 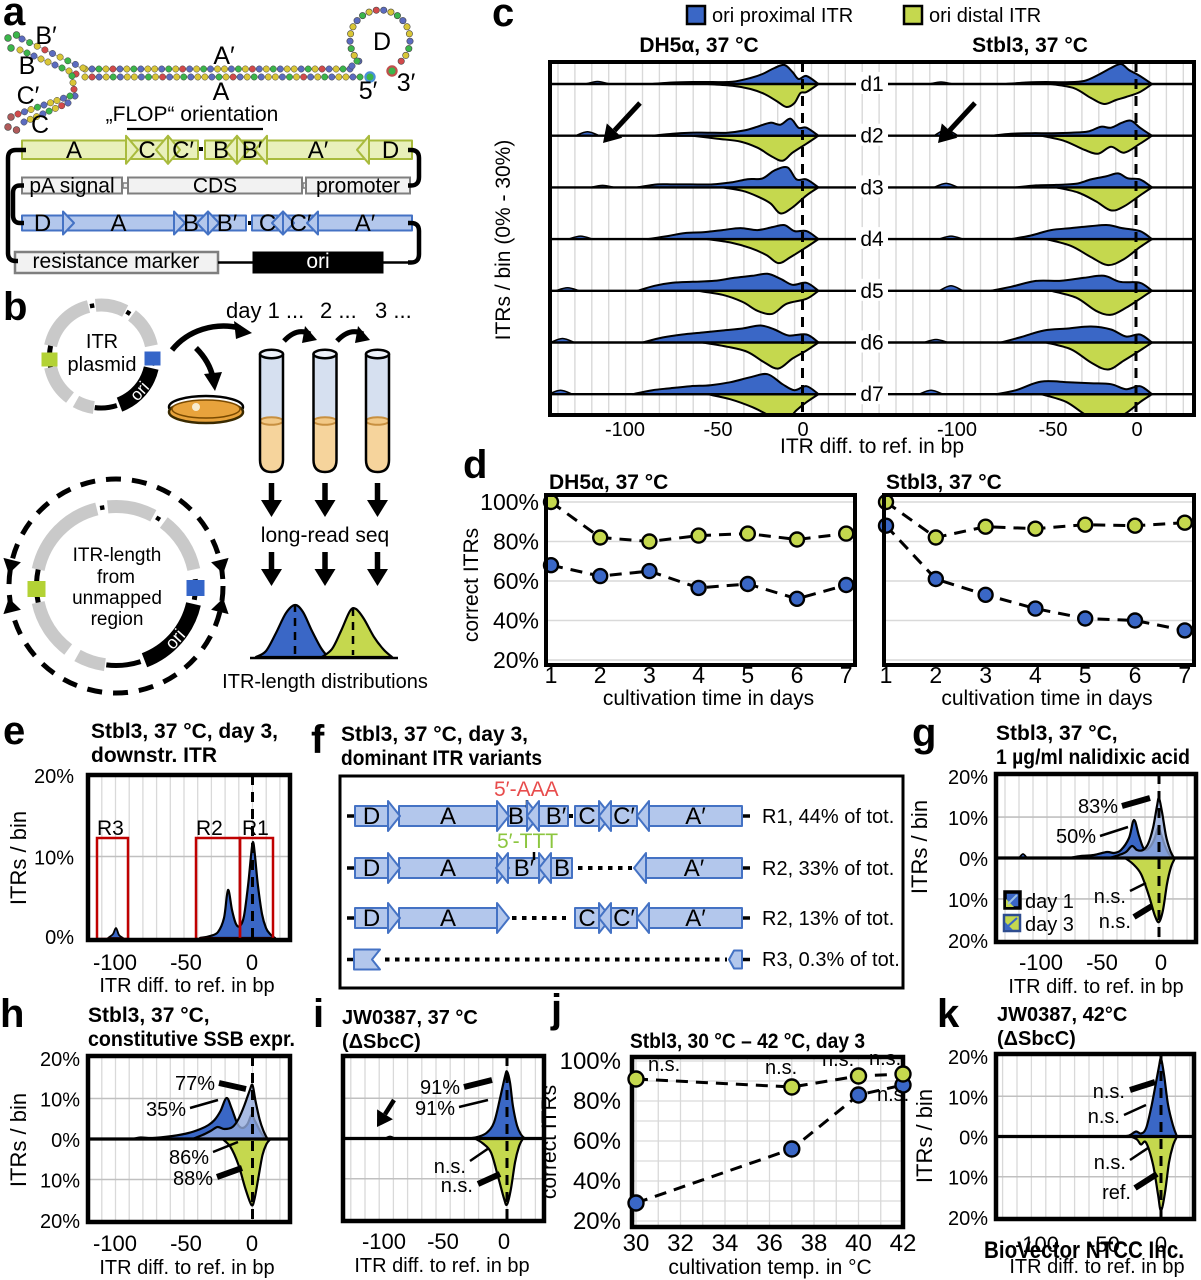 I want to click on svg-text: b, so click(x=15, y=307).